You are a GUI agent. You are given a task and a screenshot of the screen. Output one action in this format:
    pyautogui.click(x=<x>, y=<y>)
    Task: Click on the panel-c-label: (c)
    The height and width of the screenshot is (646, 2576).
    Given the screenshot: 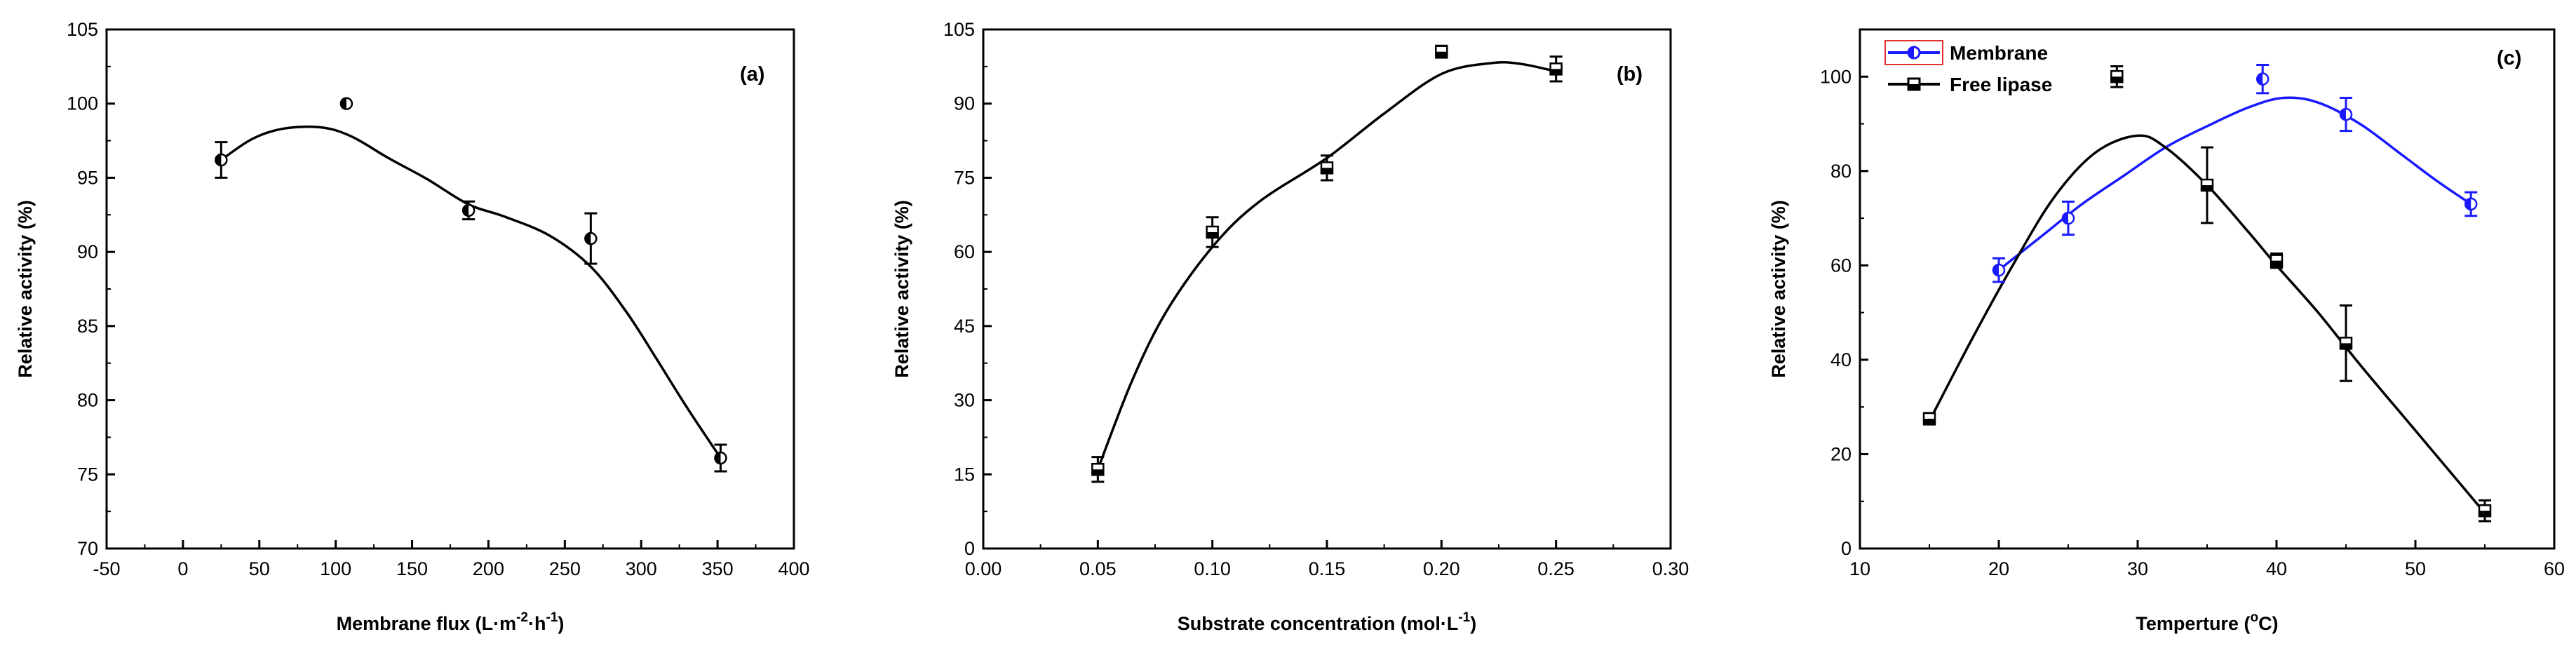 What is the action you would take?
    pyautogui.click(x=2509, y=58)
    